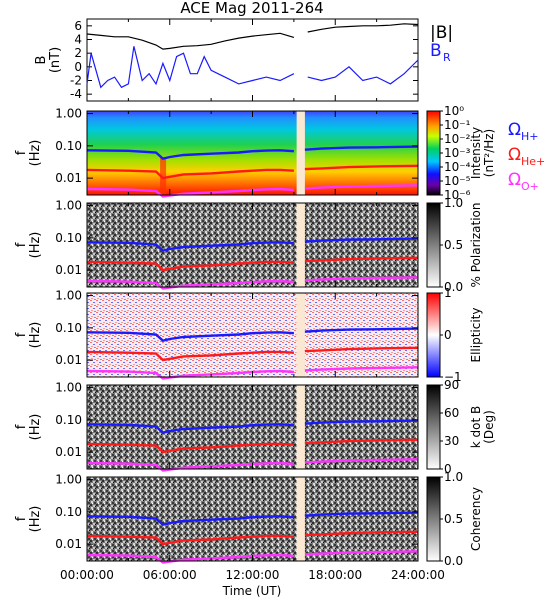  I want to click on colorbar-tick-label: 1, so click(448, 293).